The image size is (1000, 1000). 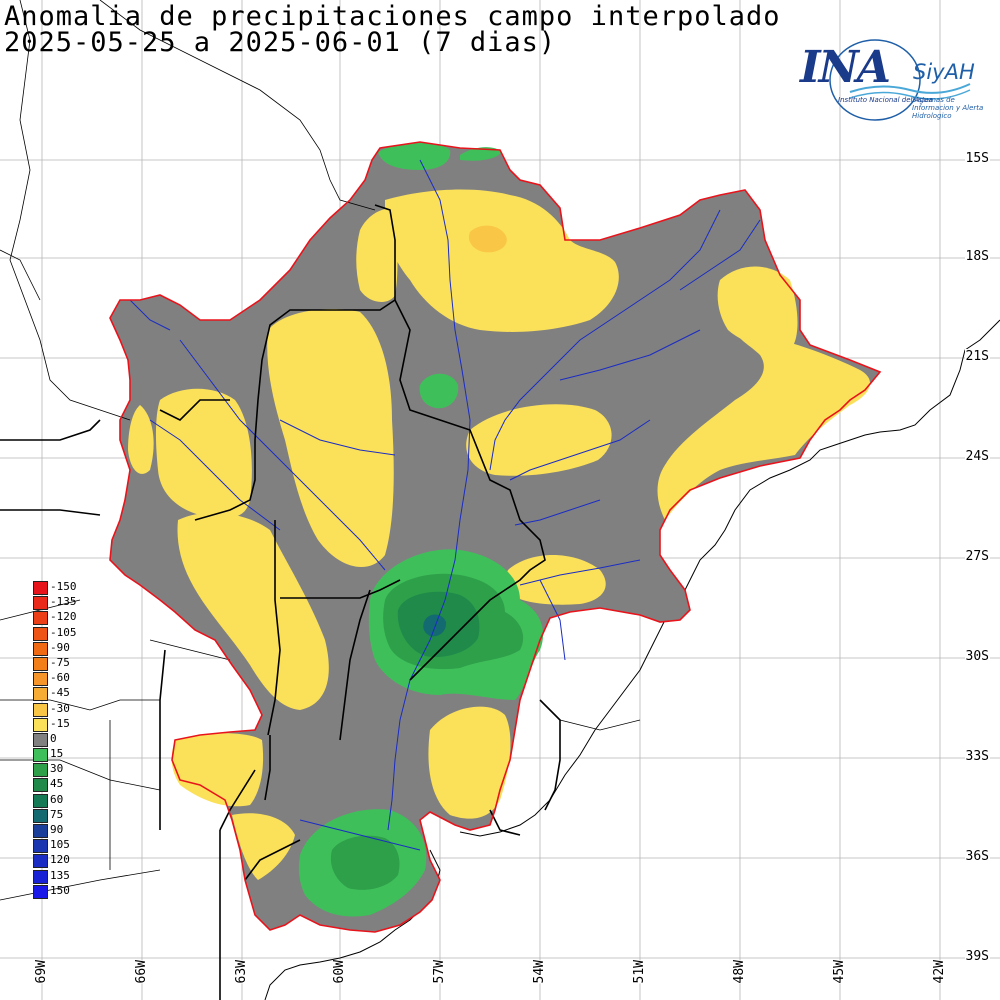 I want to click on map-date-range: 2025-05-25 a 2025-06-01 (7 dias), so click(x=280, y=42).